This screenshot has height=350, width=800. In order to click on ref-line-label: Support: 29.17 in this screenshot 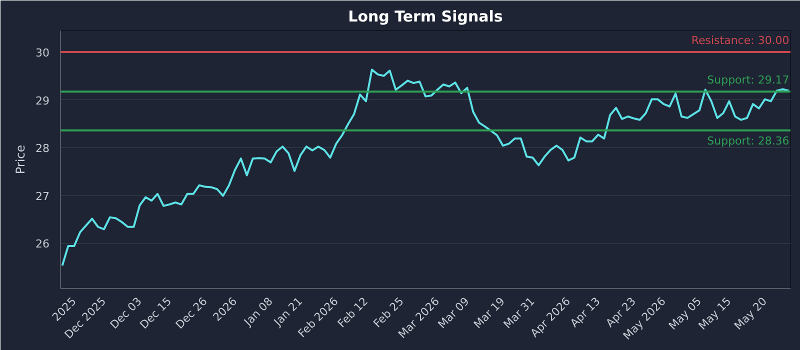, I will do `click(748, 80)`.